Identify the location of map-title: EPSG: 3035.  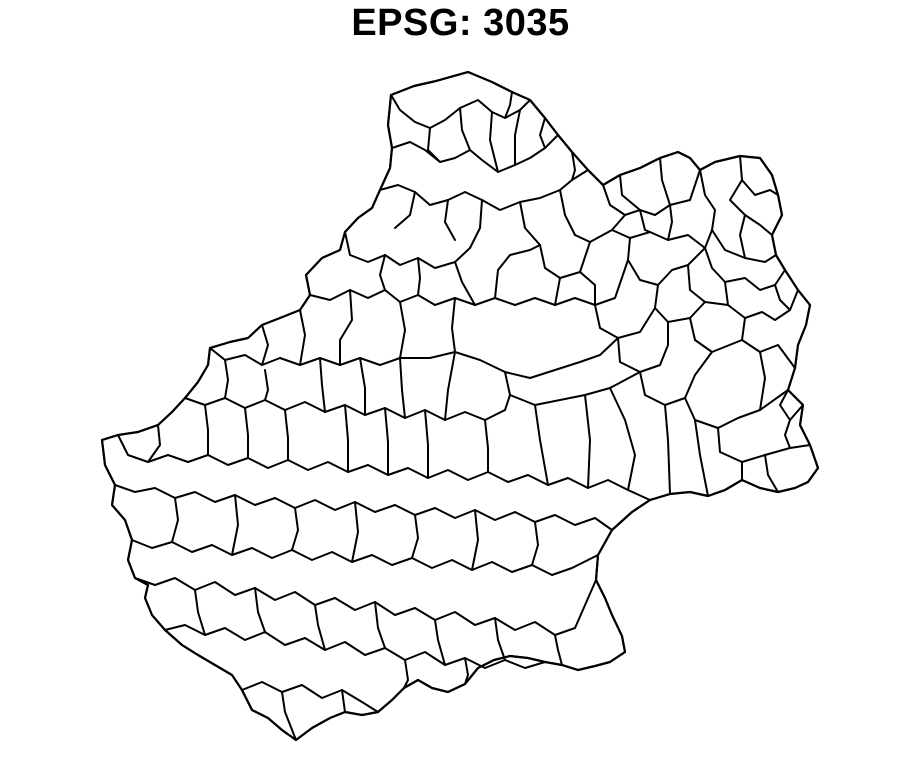
(460, 23).